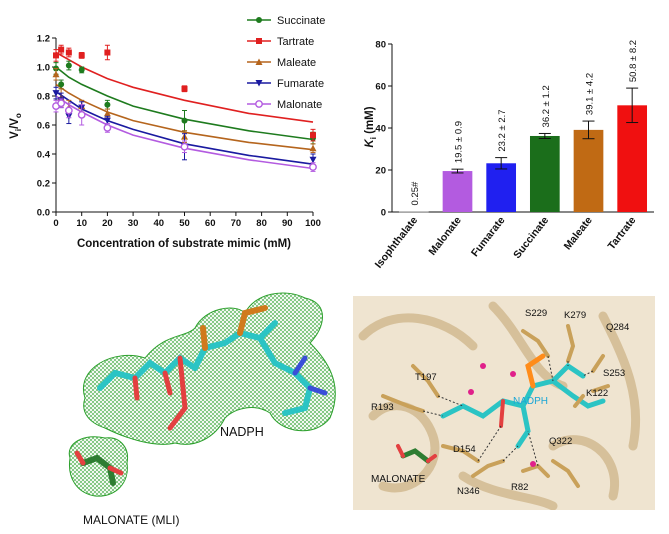 This screenshot has width=669, height=534. Describe the element at coordinates (380, 171) in the screenshot. I see `chart-b-y-tick-label: 20` at that location.